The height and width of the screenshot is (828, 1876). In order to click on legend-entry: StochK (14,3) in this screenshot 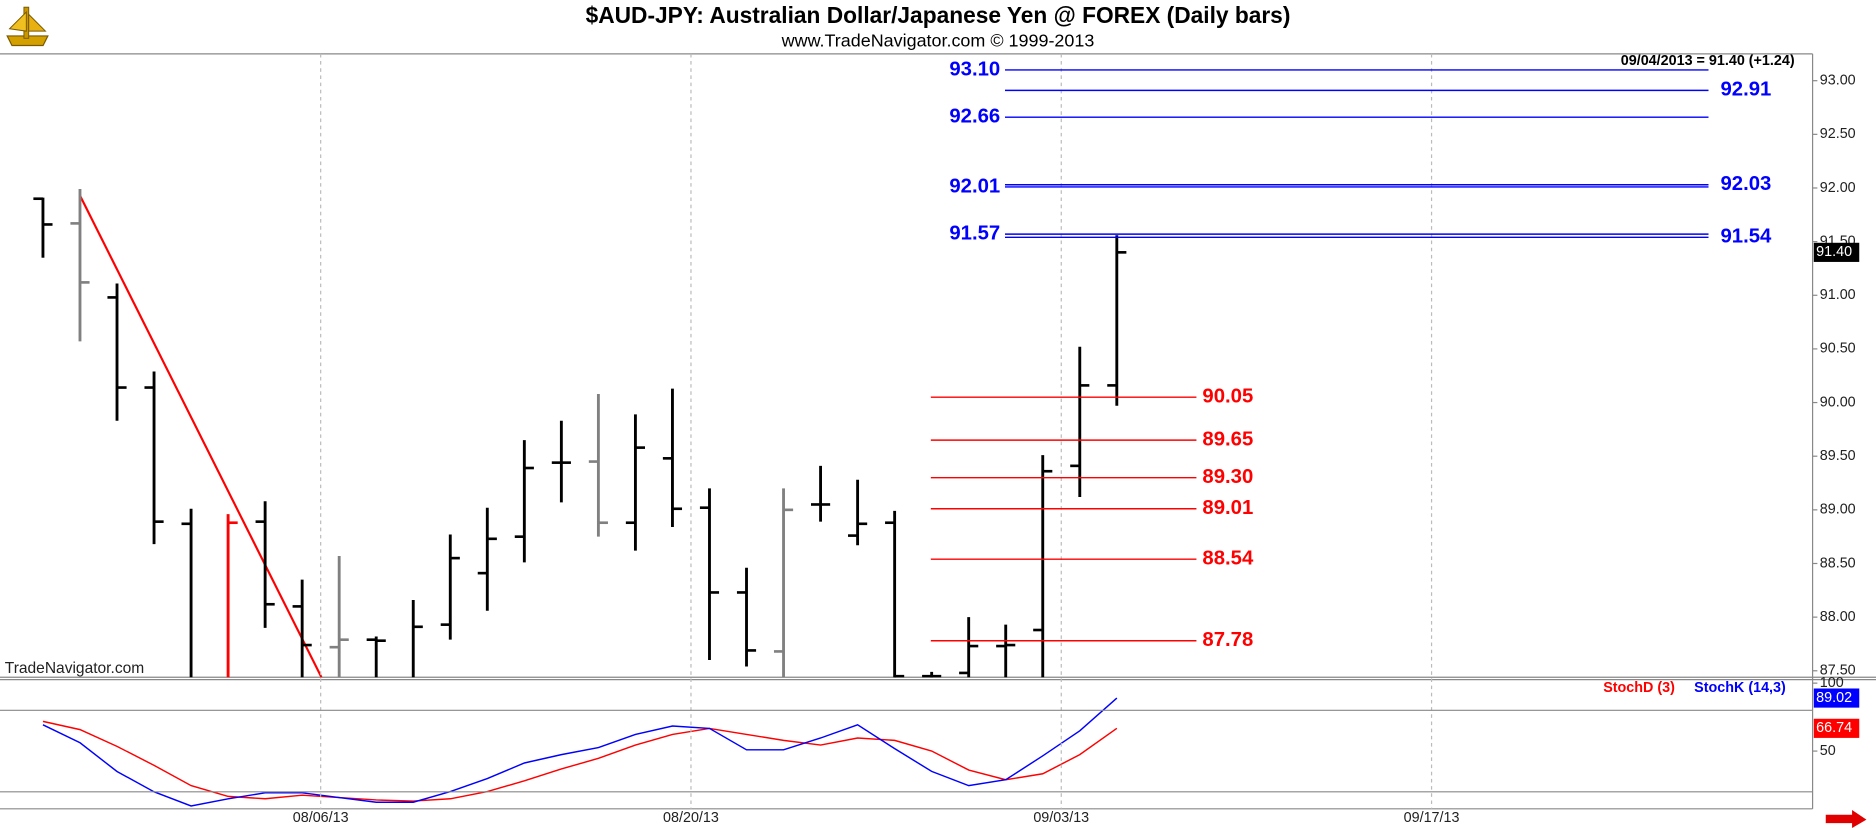, I will do `click(1740, 688)`.